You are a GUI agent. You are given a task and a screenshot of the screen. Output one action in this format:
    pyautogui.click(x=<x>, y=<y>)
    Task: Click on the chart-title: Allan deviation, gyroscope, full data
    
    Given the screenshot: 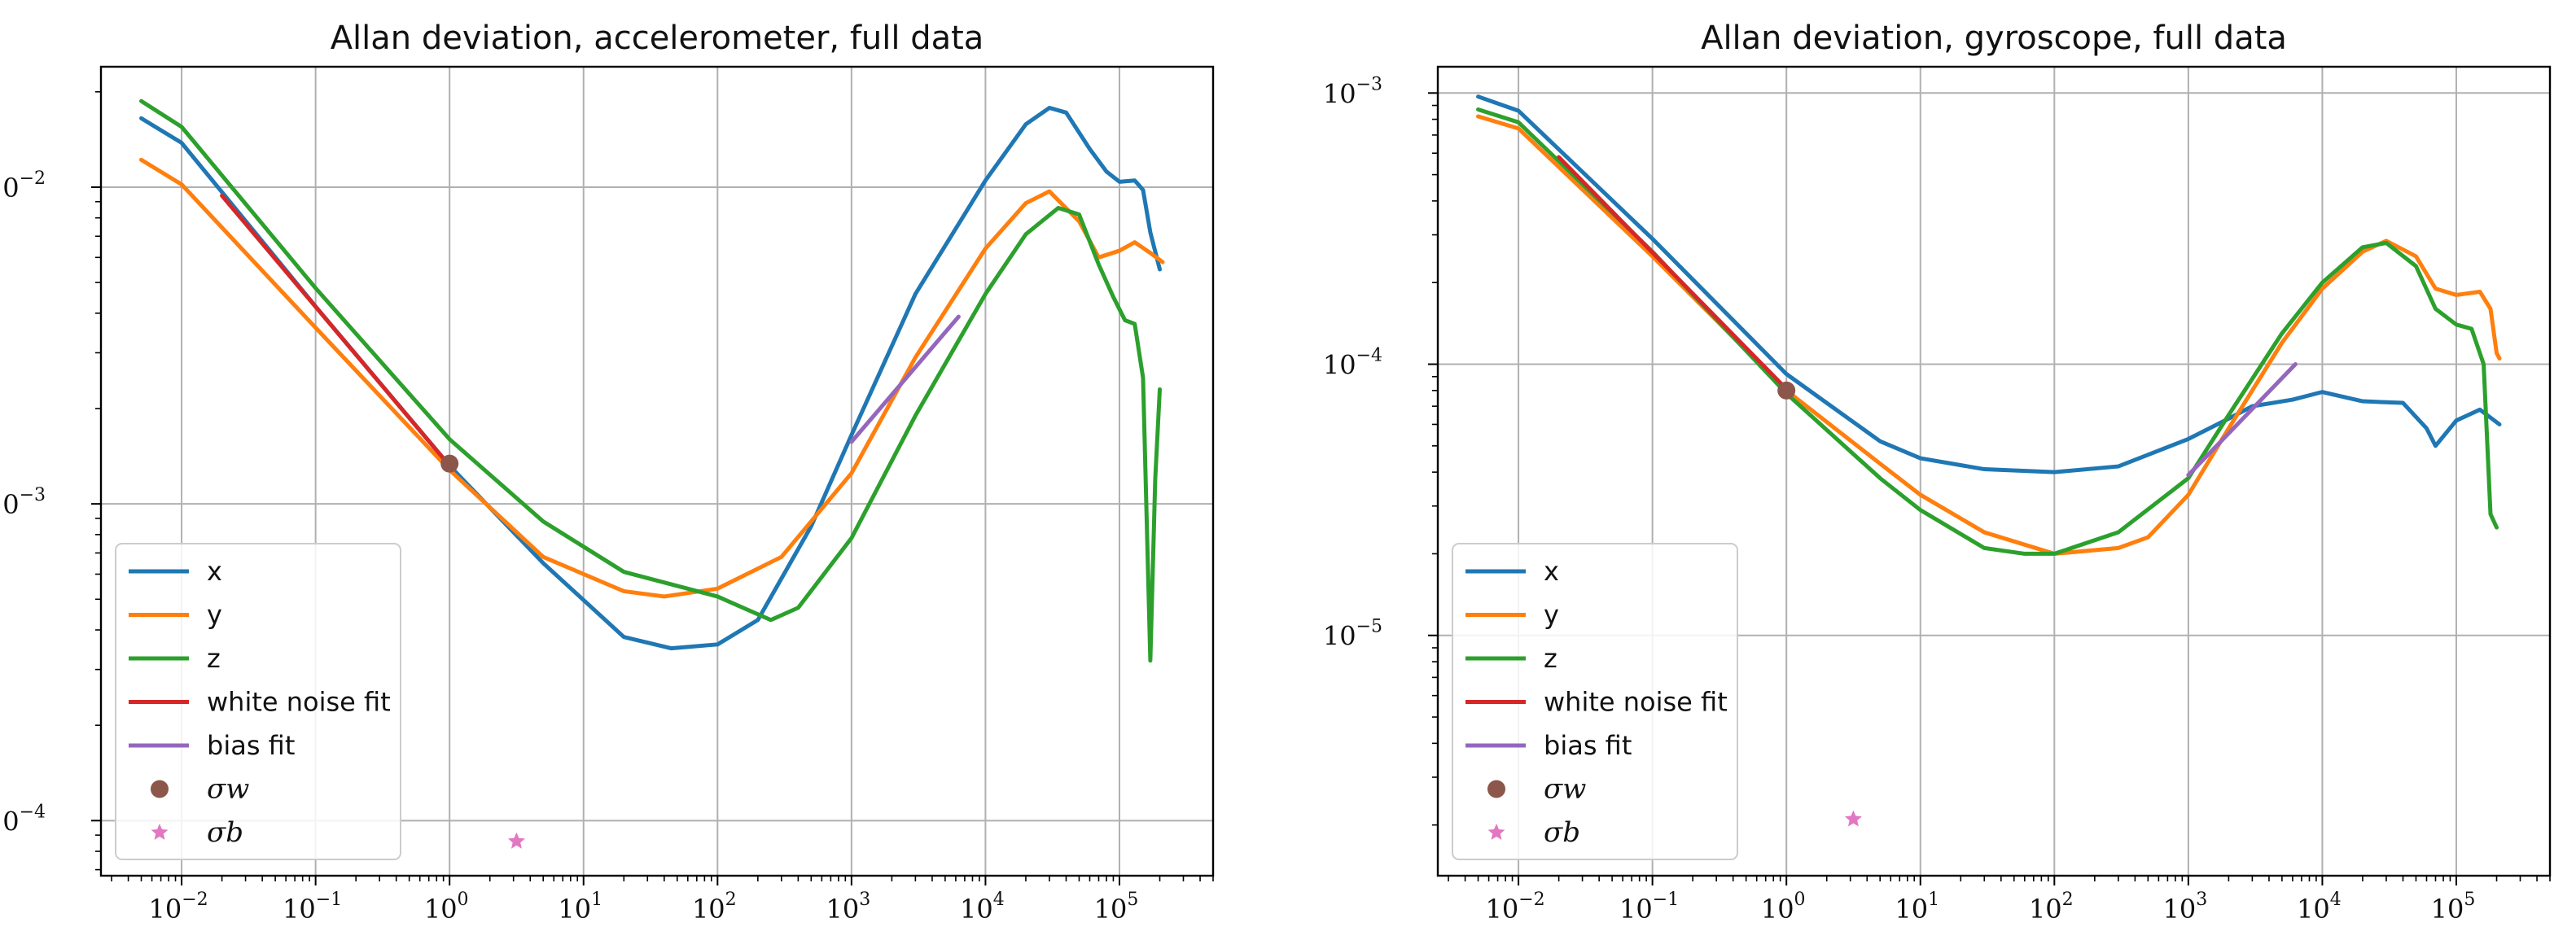 What is the action you would take?
    pyautogui.click(x=1994, y=38)
    